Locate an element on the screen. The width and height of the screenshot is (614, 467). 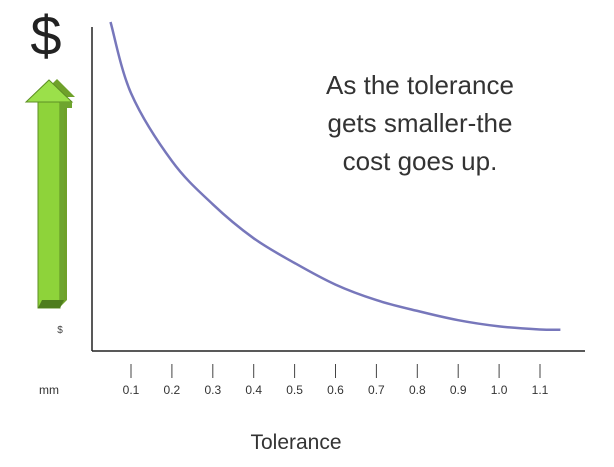
x-tick-label: 0.4 is located at coordinates (253, 390).